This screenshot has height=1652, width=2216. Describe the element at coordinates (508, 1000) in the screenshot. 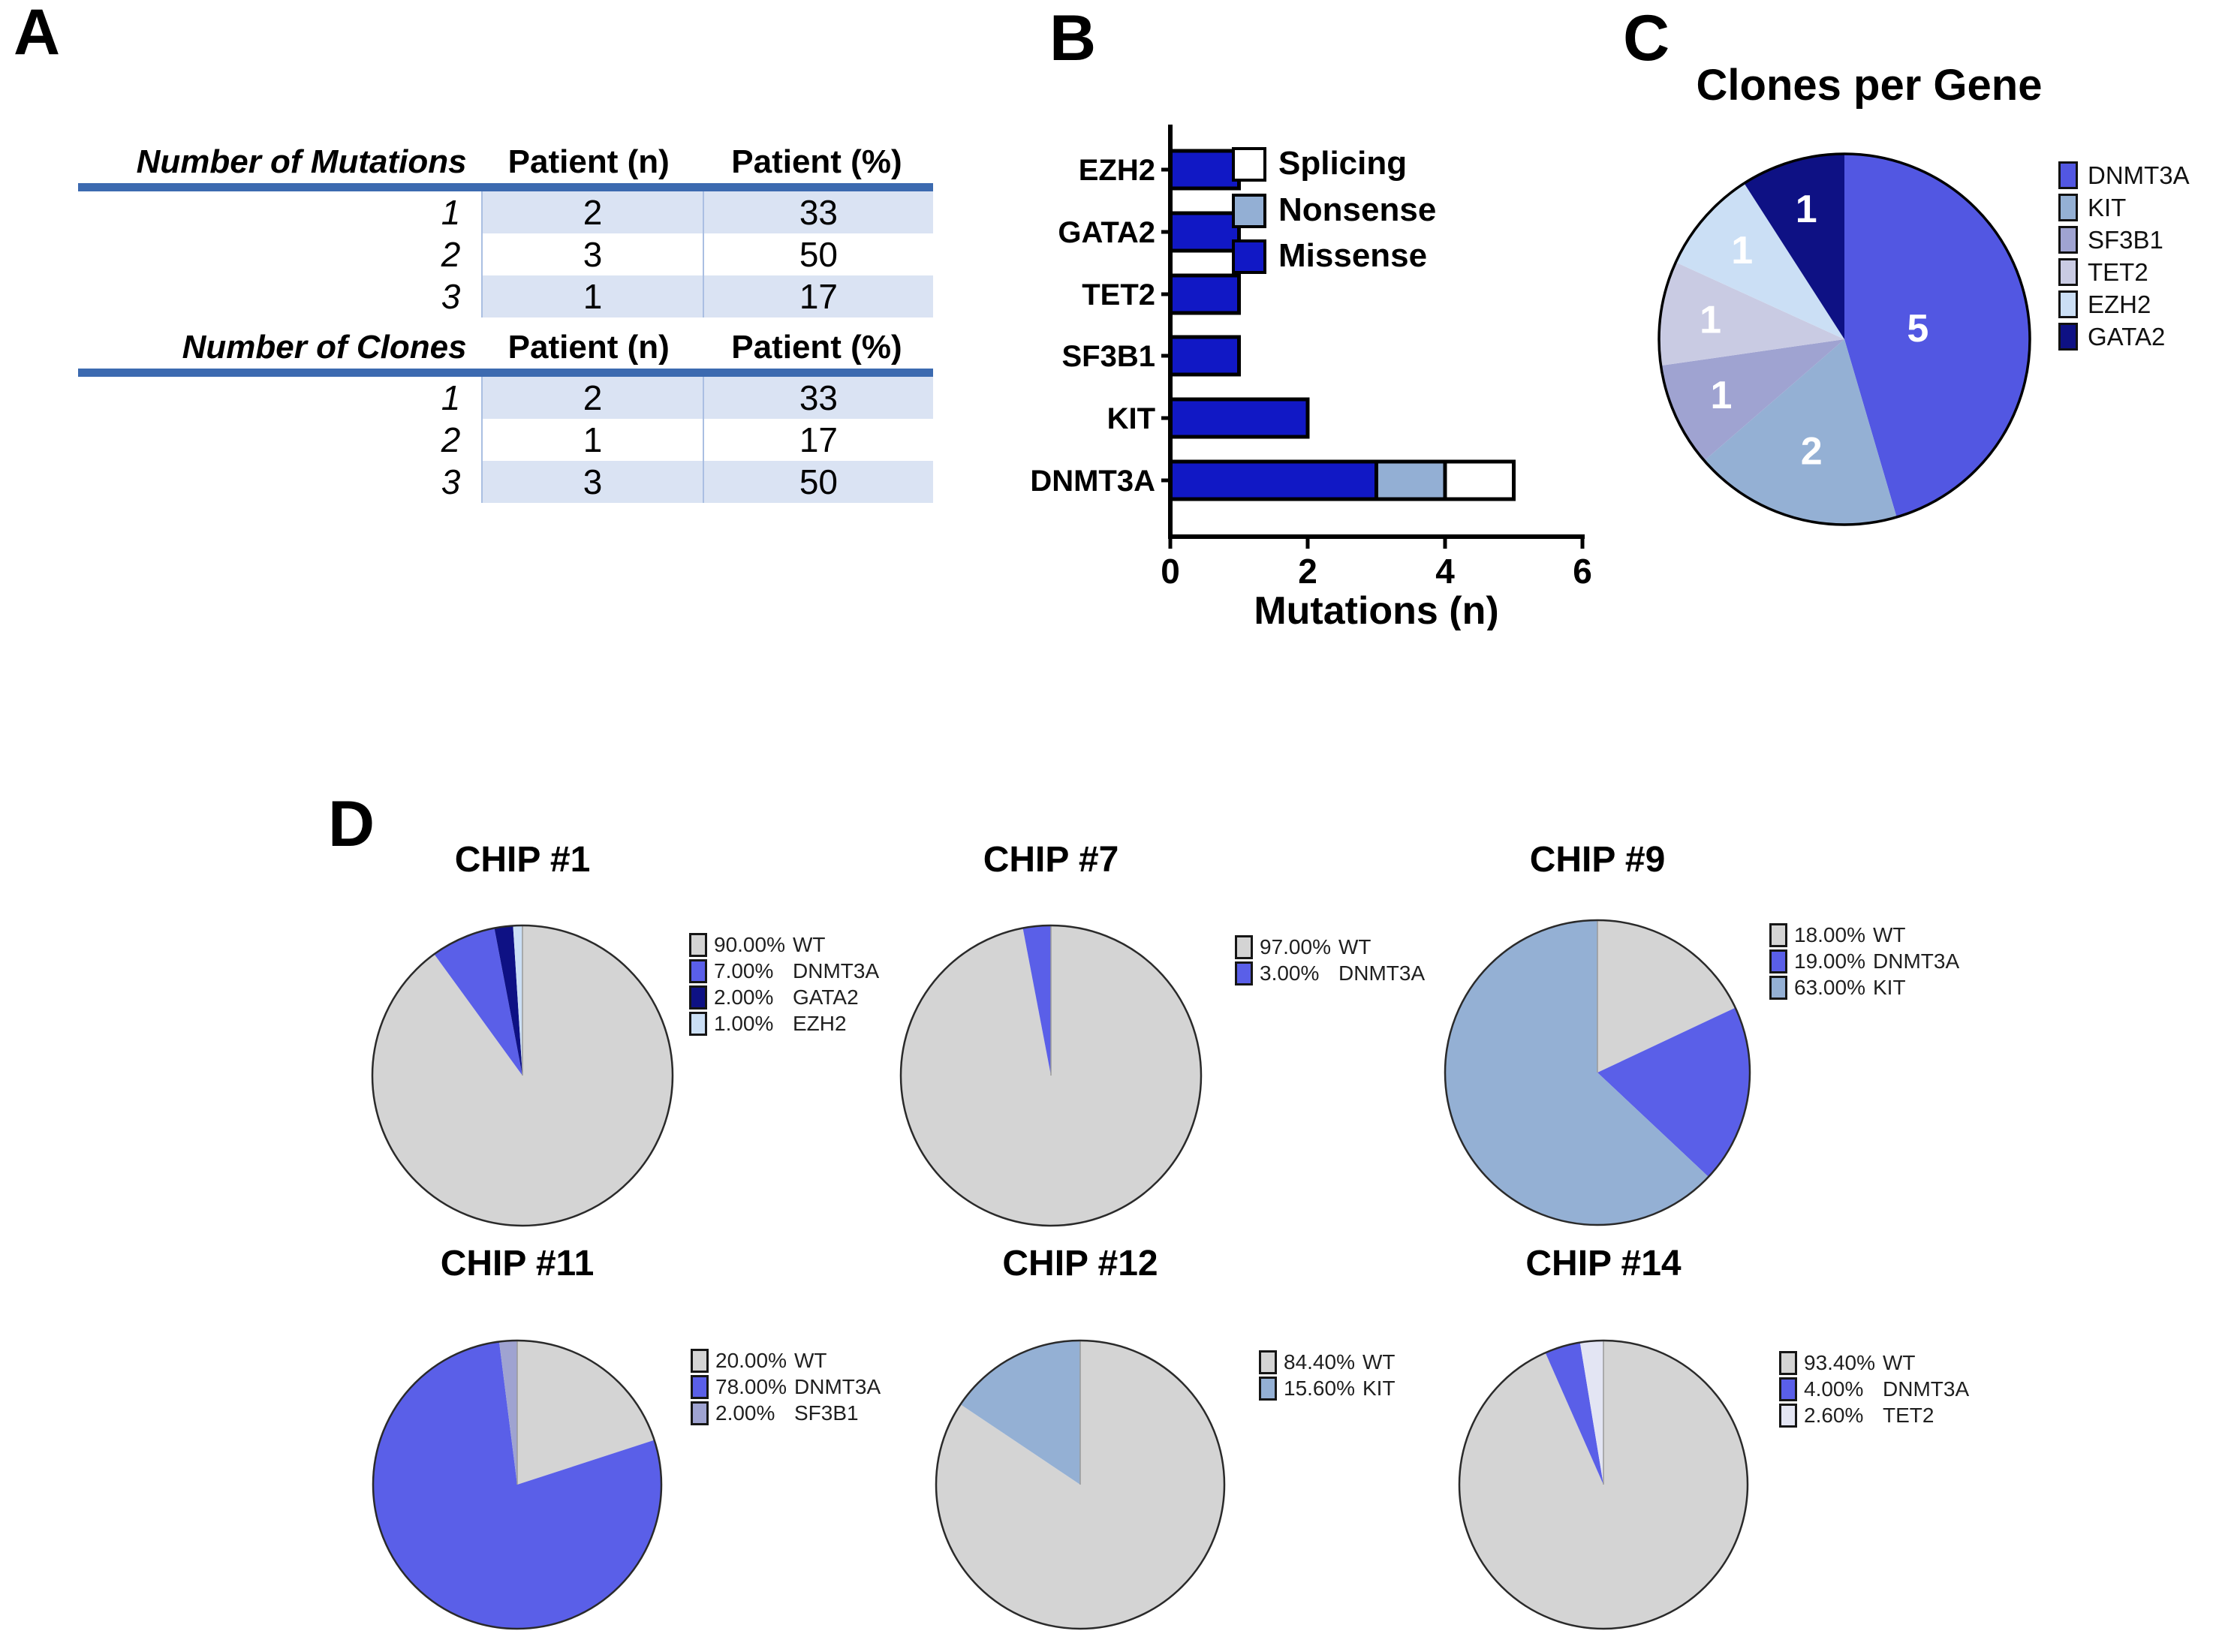

I see `pie-slice-GATA2` at that location.